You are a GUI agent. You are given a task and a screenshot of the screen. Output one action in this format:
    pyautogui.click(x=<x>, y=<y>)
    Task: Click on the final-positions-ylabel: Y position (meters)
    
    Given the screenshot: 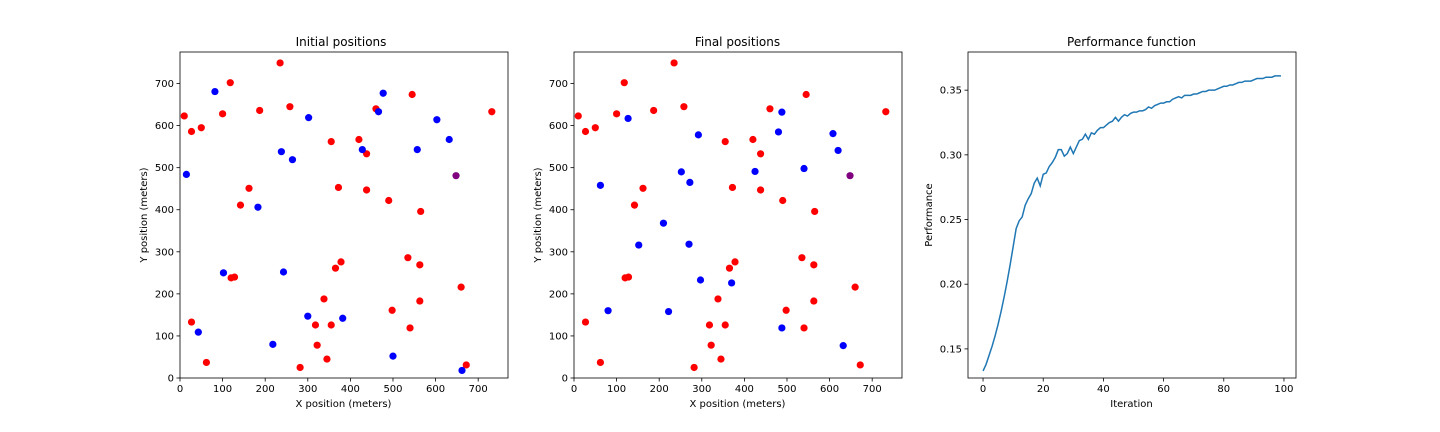 What is the action you would take?
    pyautogui.click(x=538, y=215)
    